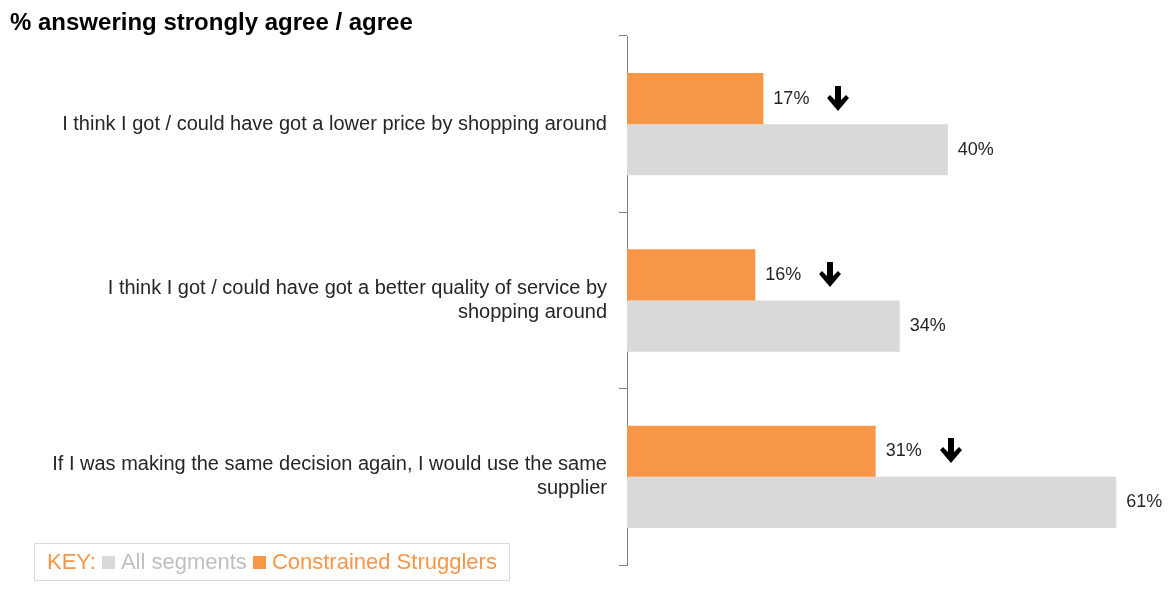 Image resolution: width=1175 pixels, height=589 pixels. I want to click on data-label: 16%, so click(783, 273).